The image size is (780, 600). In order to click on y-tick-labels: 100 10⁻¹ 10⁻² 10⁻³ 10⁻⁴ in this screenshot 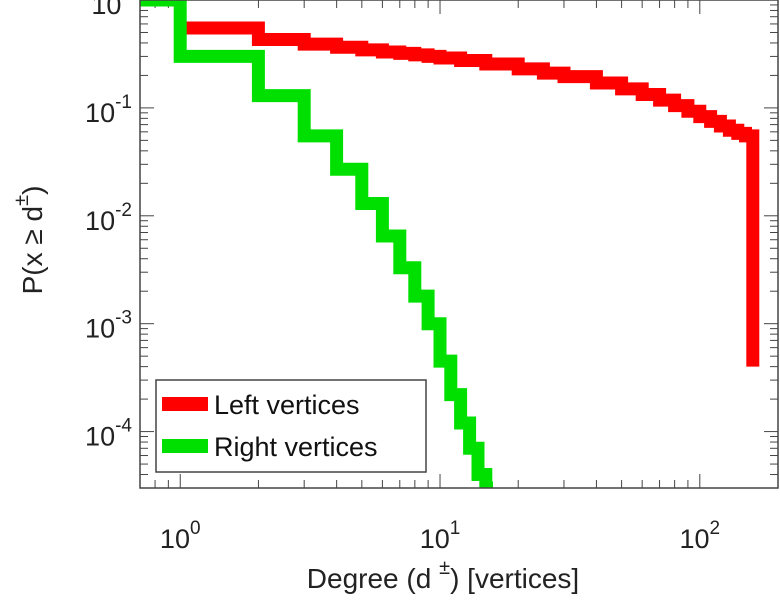, I will do `click(108, 226)`.